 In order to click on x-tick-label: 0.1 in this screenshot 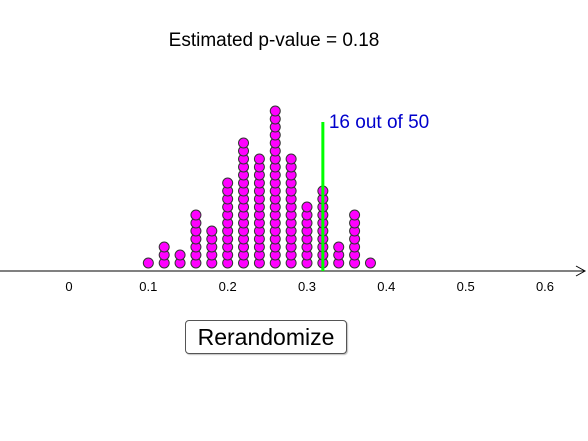, I will do `click(148, 286)`.